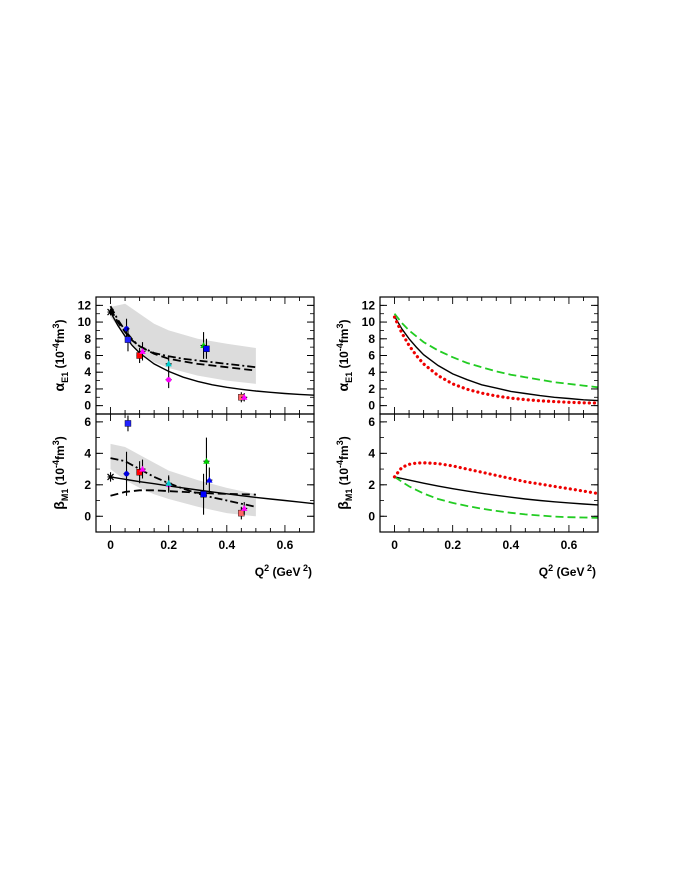  What do you see at coordinates (183, 343) in the screenshot?
I see `uncertainty-band` at bounding box center [183, 343].